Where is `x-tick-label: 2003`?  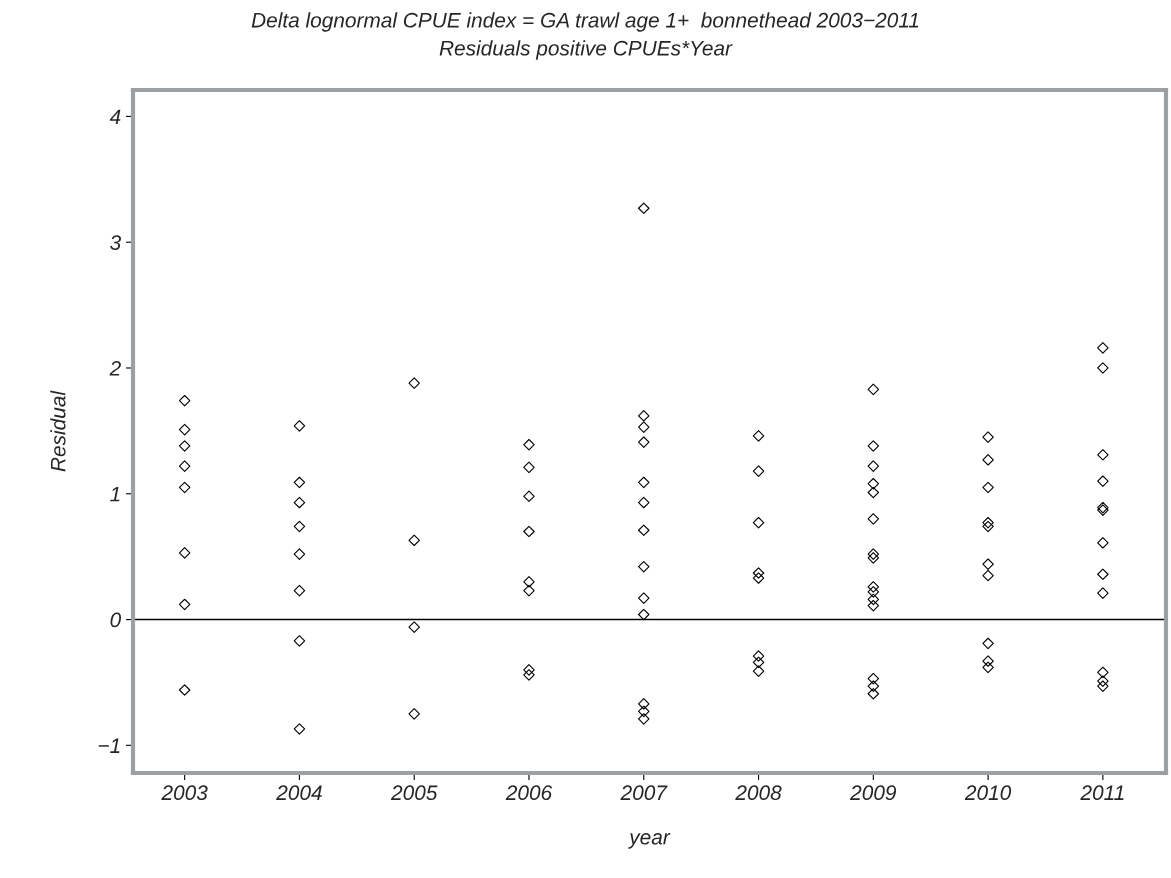 x-tick-label: 2003 is located at coordinates (184, 793).